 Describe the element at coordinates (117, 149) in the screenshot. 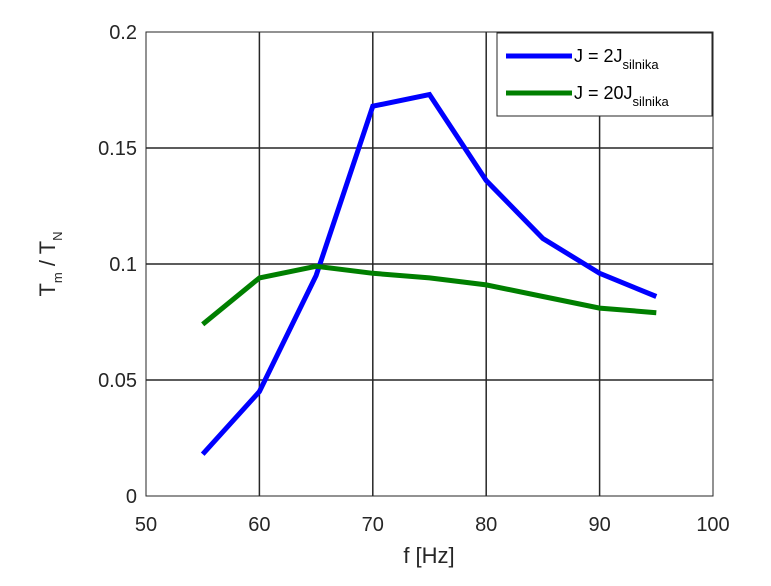

I see `y-tick-label: 0.15` at that location.